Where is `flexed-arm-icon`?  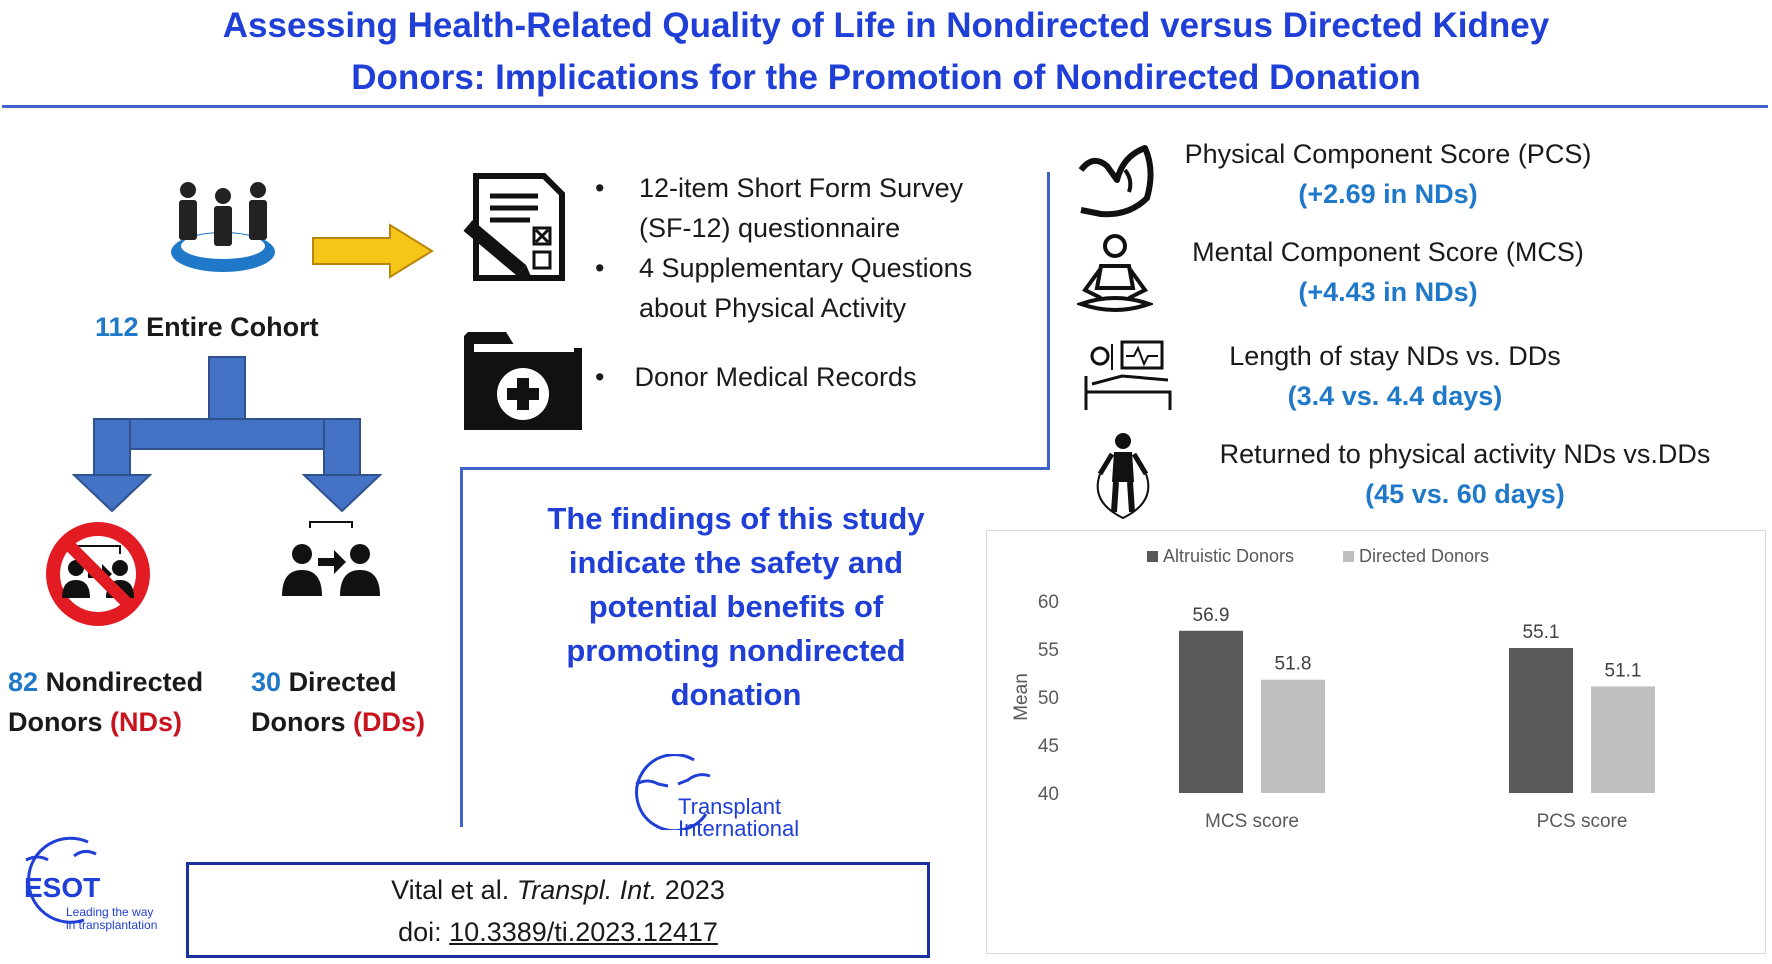 flexed-arm-icon is located at coordinates (1116, 181).